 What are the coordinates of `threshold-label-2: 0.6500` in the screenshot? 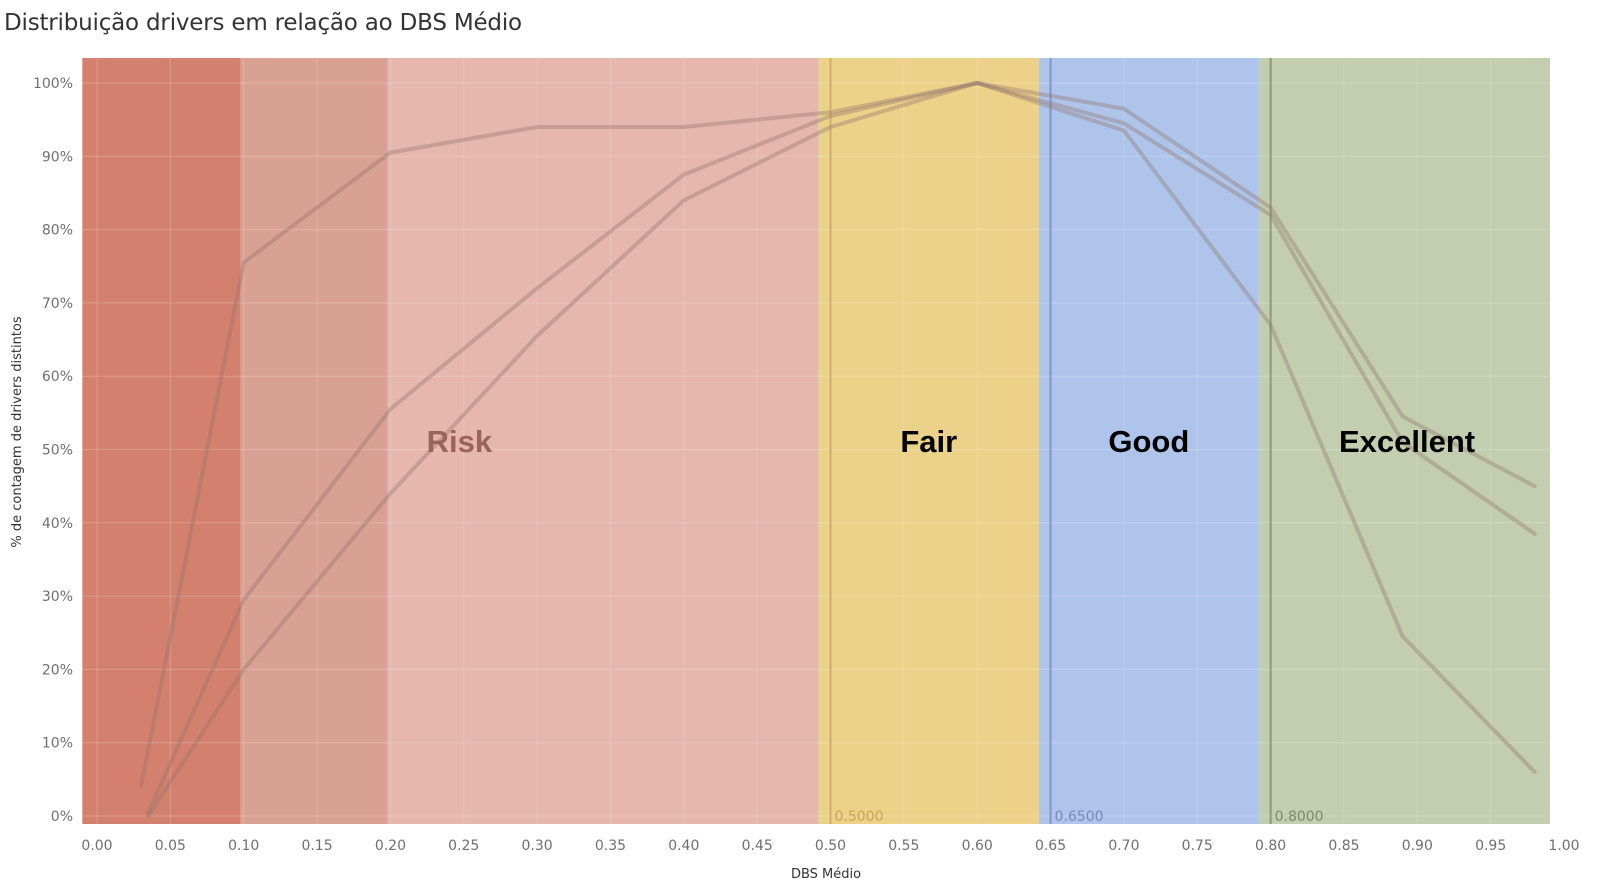 It's located at (1079, 817).